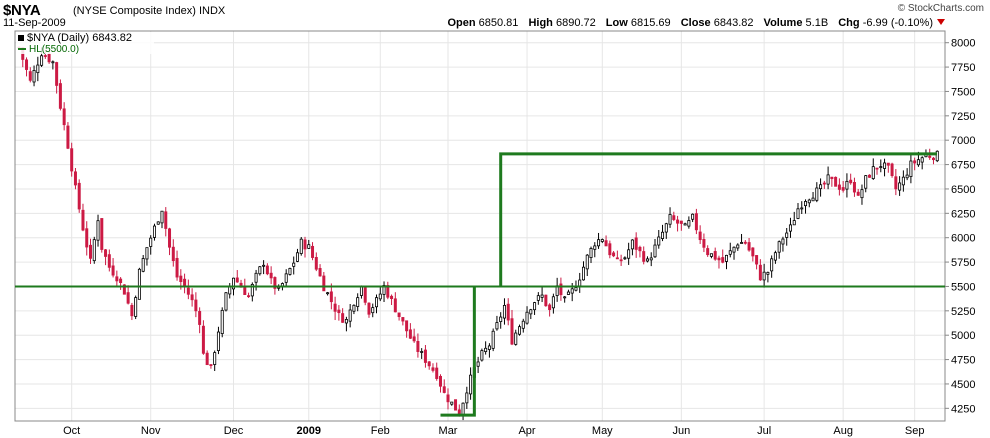  Describe the element at coordinates (963, 263) in the screenshot. I see `y-tick-label: 5750` at that location.